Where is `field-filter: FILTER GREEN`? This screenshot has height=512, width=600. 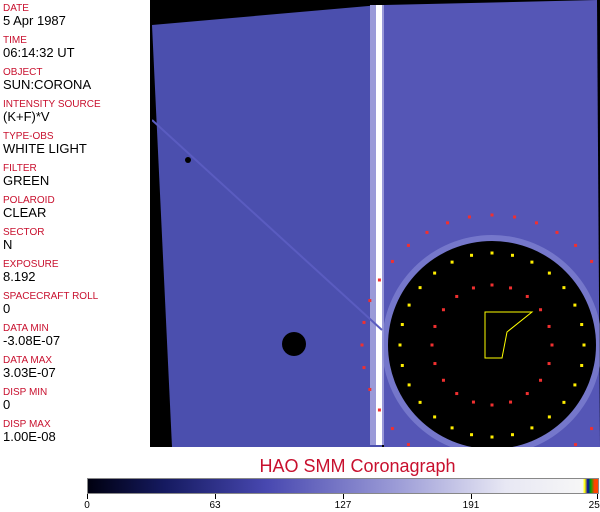
field-filter: FILTER GREEN is located at coordinates (26, 176).